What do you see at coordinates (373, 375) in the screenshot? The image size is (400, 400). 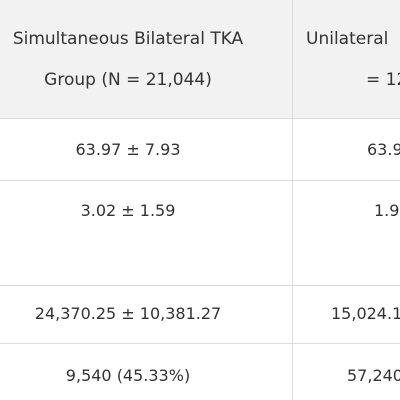 I see `cell: 57,240` at bounding box center [373, 375].